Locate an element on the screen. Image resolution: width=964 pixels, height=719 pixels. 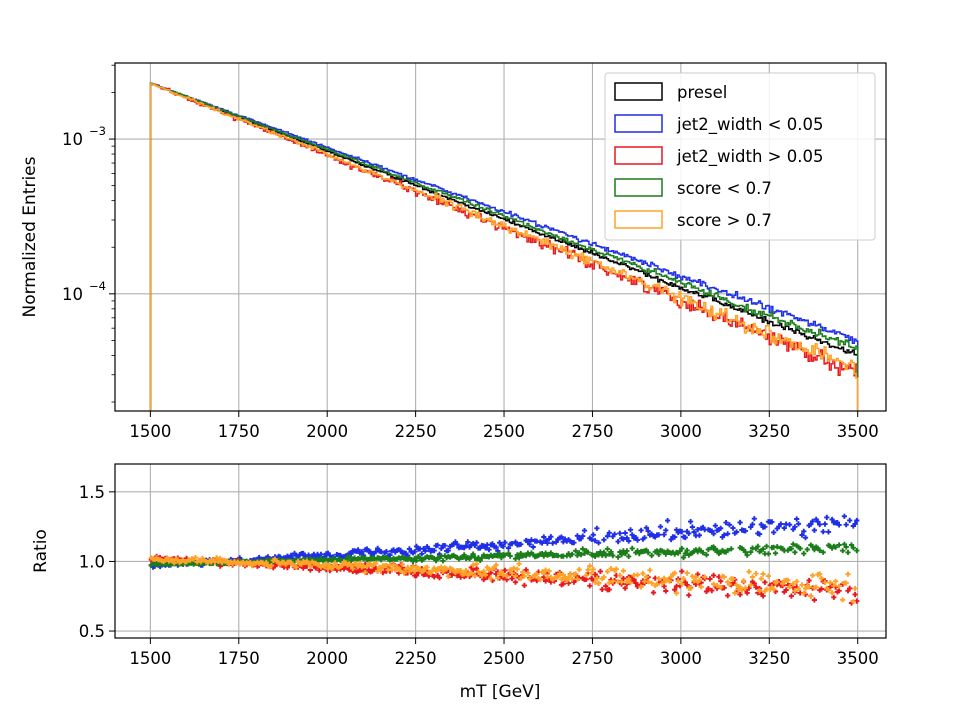
x-axis-label: mT [GeV] is located at coordinates (500, 692).